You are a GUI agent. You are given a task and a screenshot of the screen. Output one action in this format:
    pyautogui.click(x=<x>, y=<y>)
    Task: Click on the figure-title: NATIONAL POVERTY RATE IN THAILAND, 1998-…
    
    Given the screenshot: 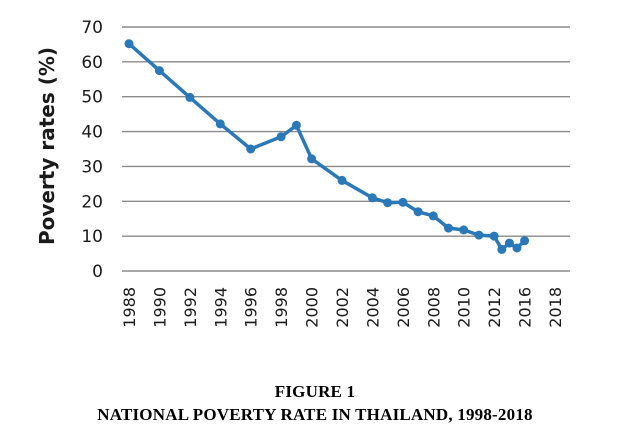 What is the action you would take?
    pyautogui.click(x=315, y=414)
    